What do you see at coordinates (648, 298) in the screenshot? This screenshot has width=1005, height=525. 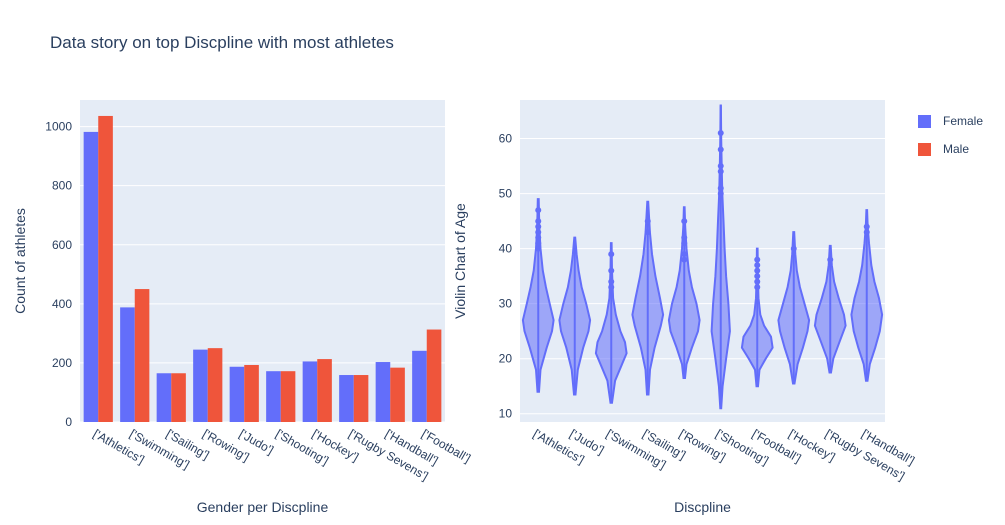 I see `violin-sailing` at bounding box center [648, 298].